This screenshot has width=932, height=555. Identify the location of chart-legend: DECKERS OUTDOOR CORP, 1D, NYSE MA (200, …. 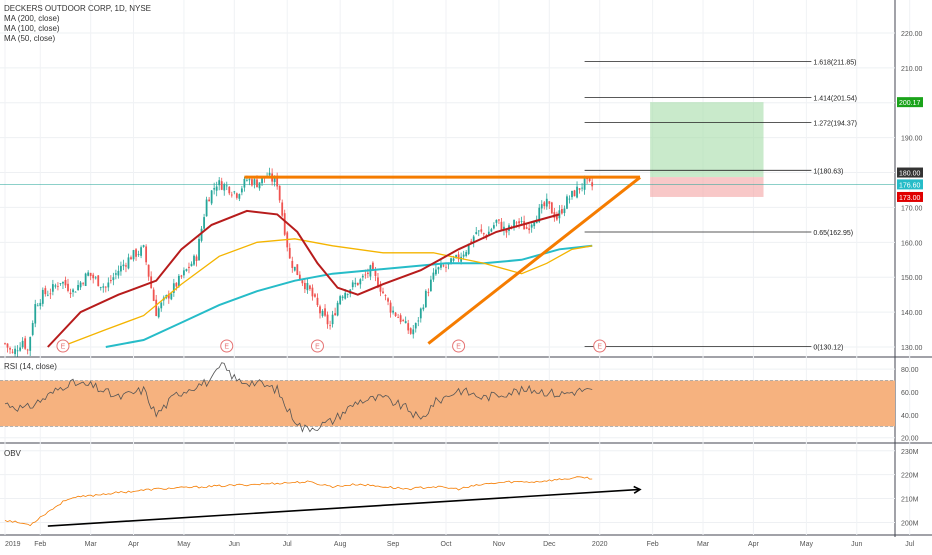
(77, 24).